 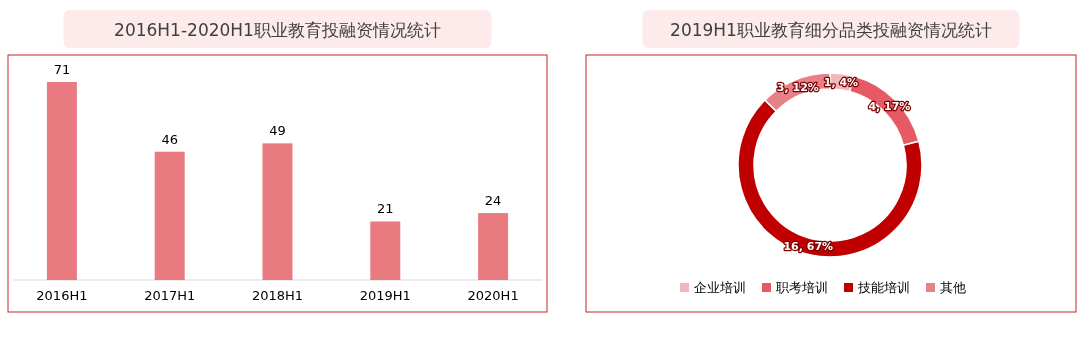 I want to click on x-tick-label: 2018H1, so click(x=277, y=295).